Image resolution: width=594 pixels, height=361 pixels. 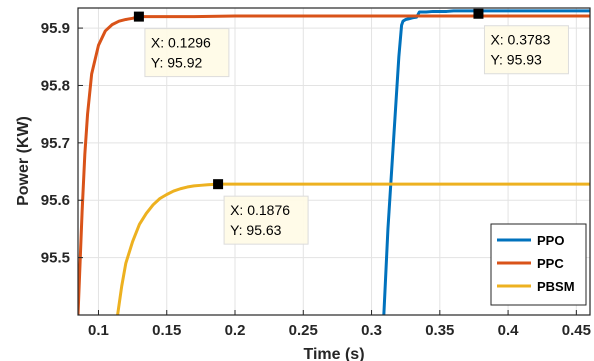 What do you see at coordinates (260, 210) in the screenshot?
I see `datatip-x-value: X: 0.1876` at bounding box center [260, 210].